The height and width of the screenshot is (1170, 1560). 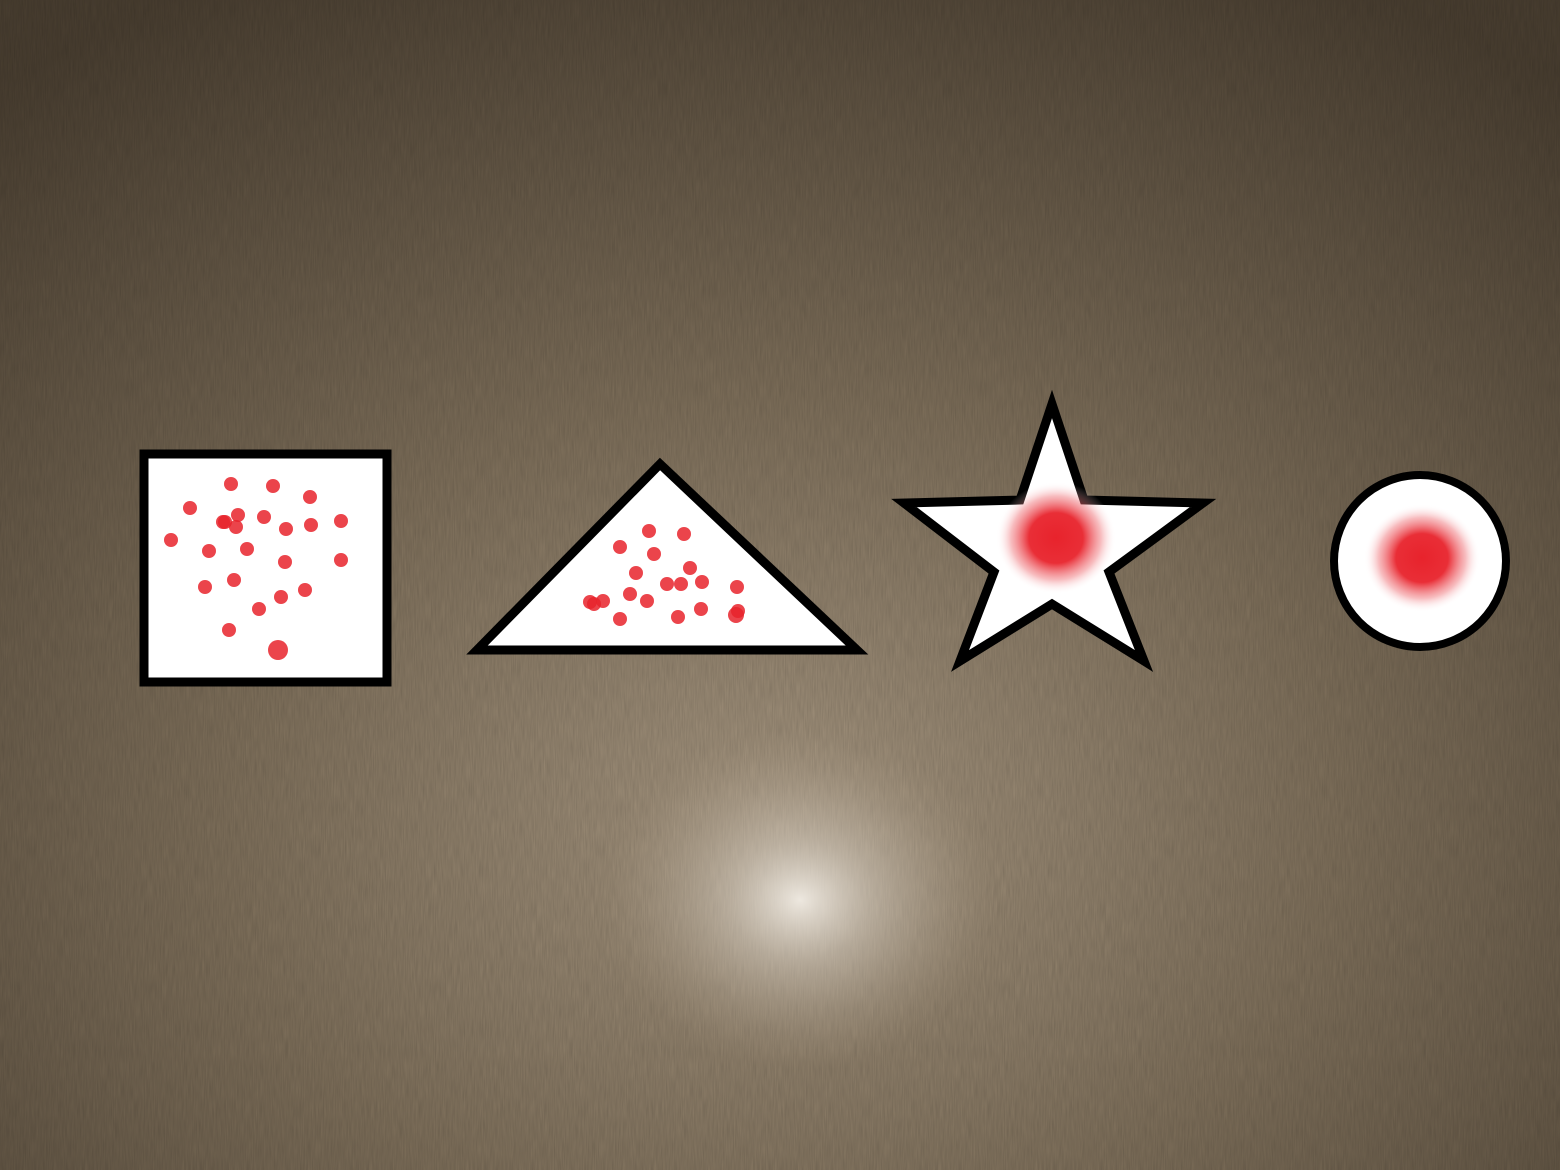 What do you see at coordinates (664, 575) in the screenshot?
I see `triangle-dots` at bounding box center [664, 575].